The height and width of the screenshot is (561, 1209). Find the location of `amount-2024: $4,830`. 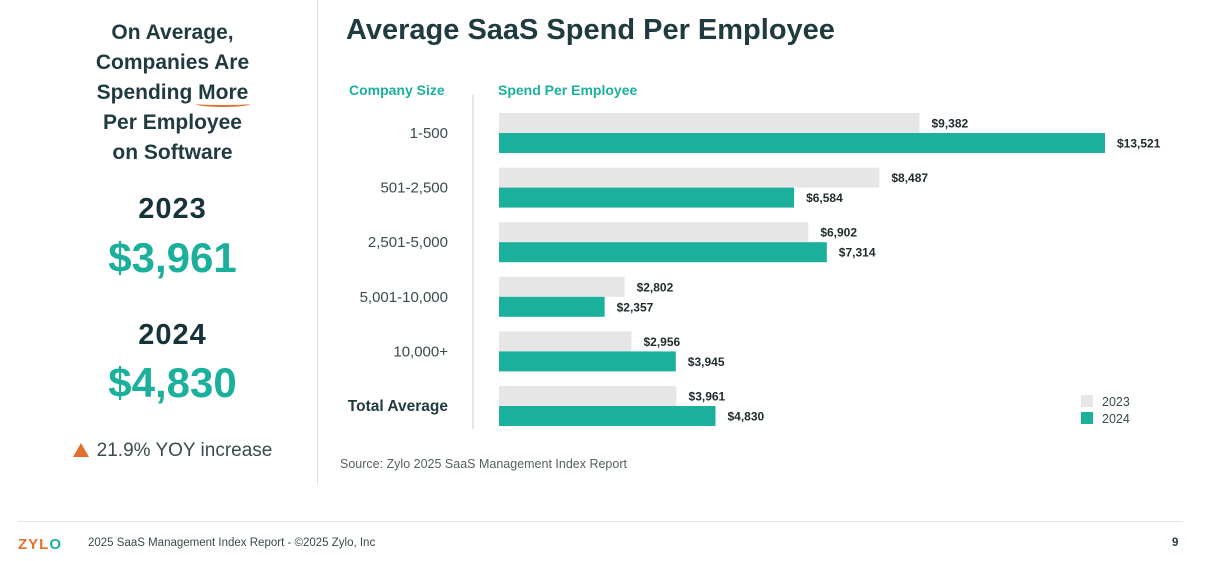

amount-2024: $4,830 is located at coordinates (172, 382).